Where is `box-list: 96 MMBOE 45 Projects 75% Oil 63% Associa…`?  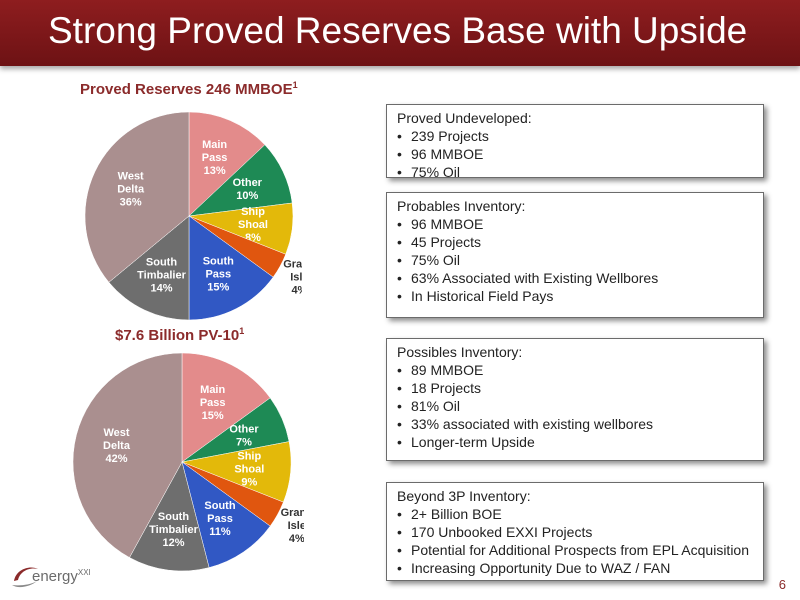
box-list: 96 MMBOE 45 Projects 75% Oil 63% Associa… is located at coordinates (580, 260).